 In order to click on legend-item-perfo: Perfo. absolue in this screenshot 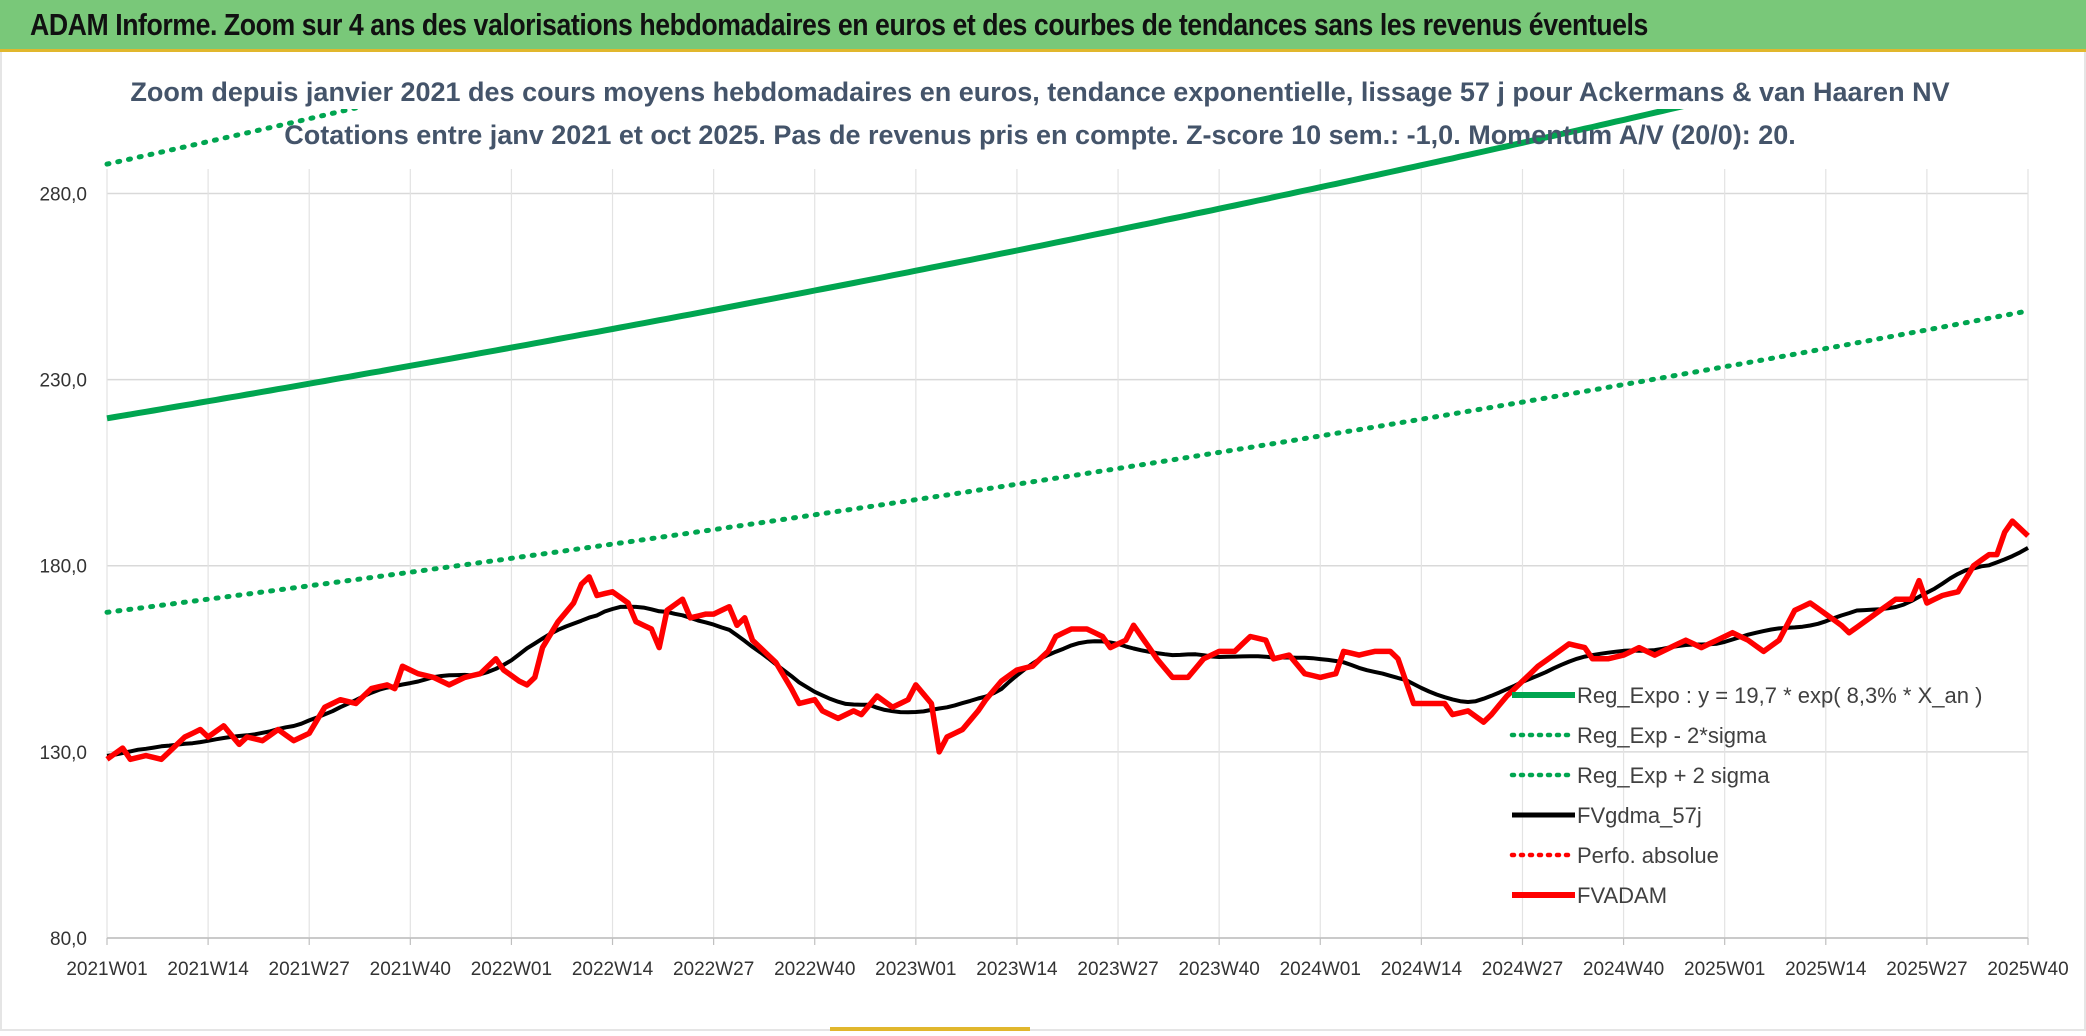, I will do `click(1614, 855)`.